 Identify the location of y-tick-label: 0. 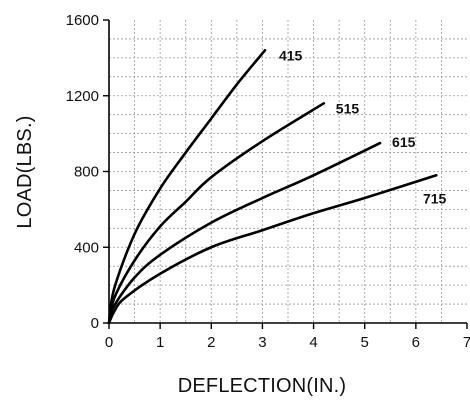
(95, 323).